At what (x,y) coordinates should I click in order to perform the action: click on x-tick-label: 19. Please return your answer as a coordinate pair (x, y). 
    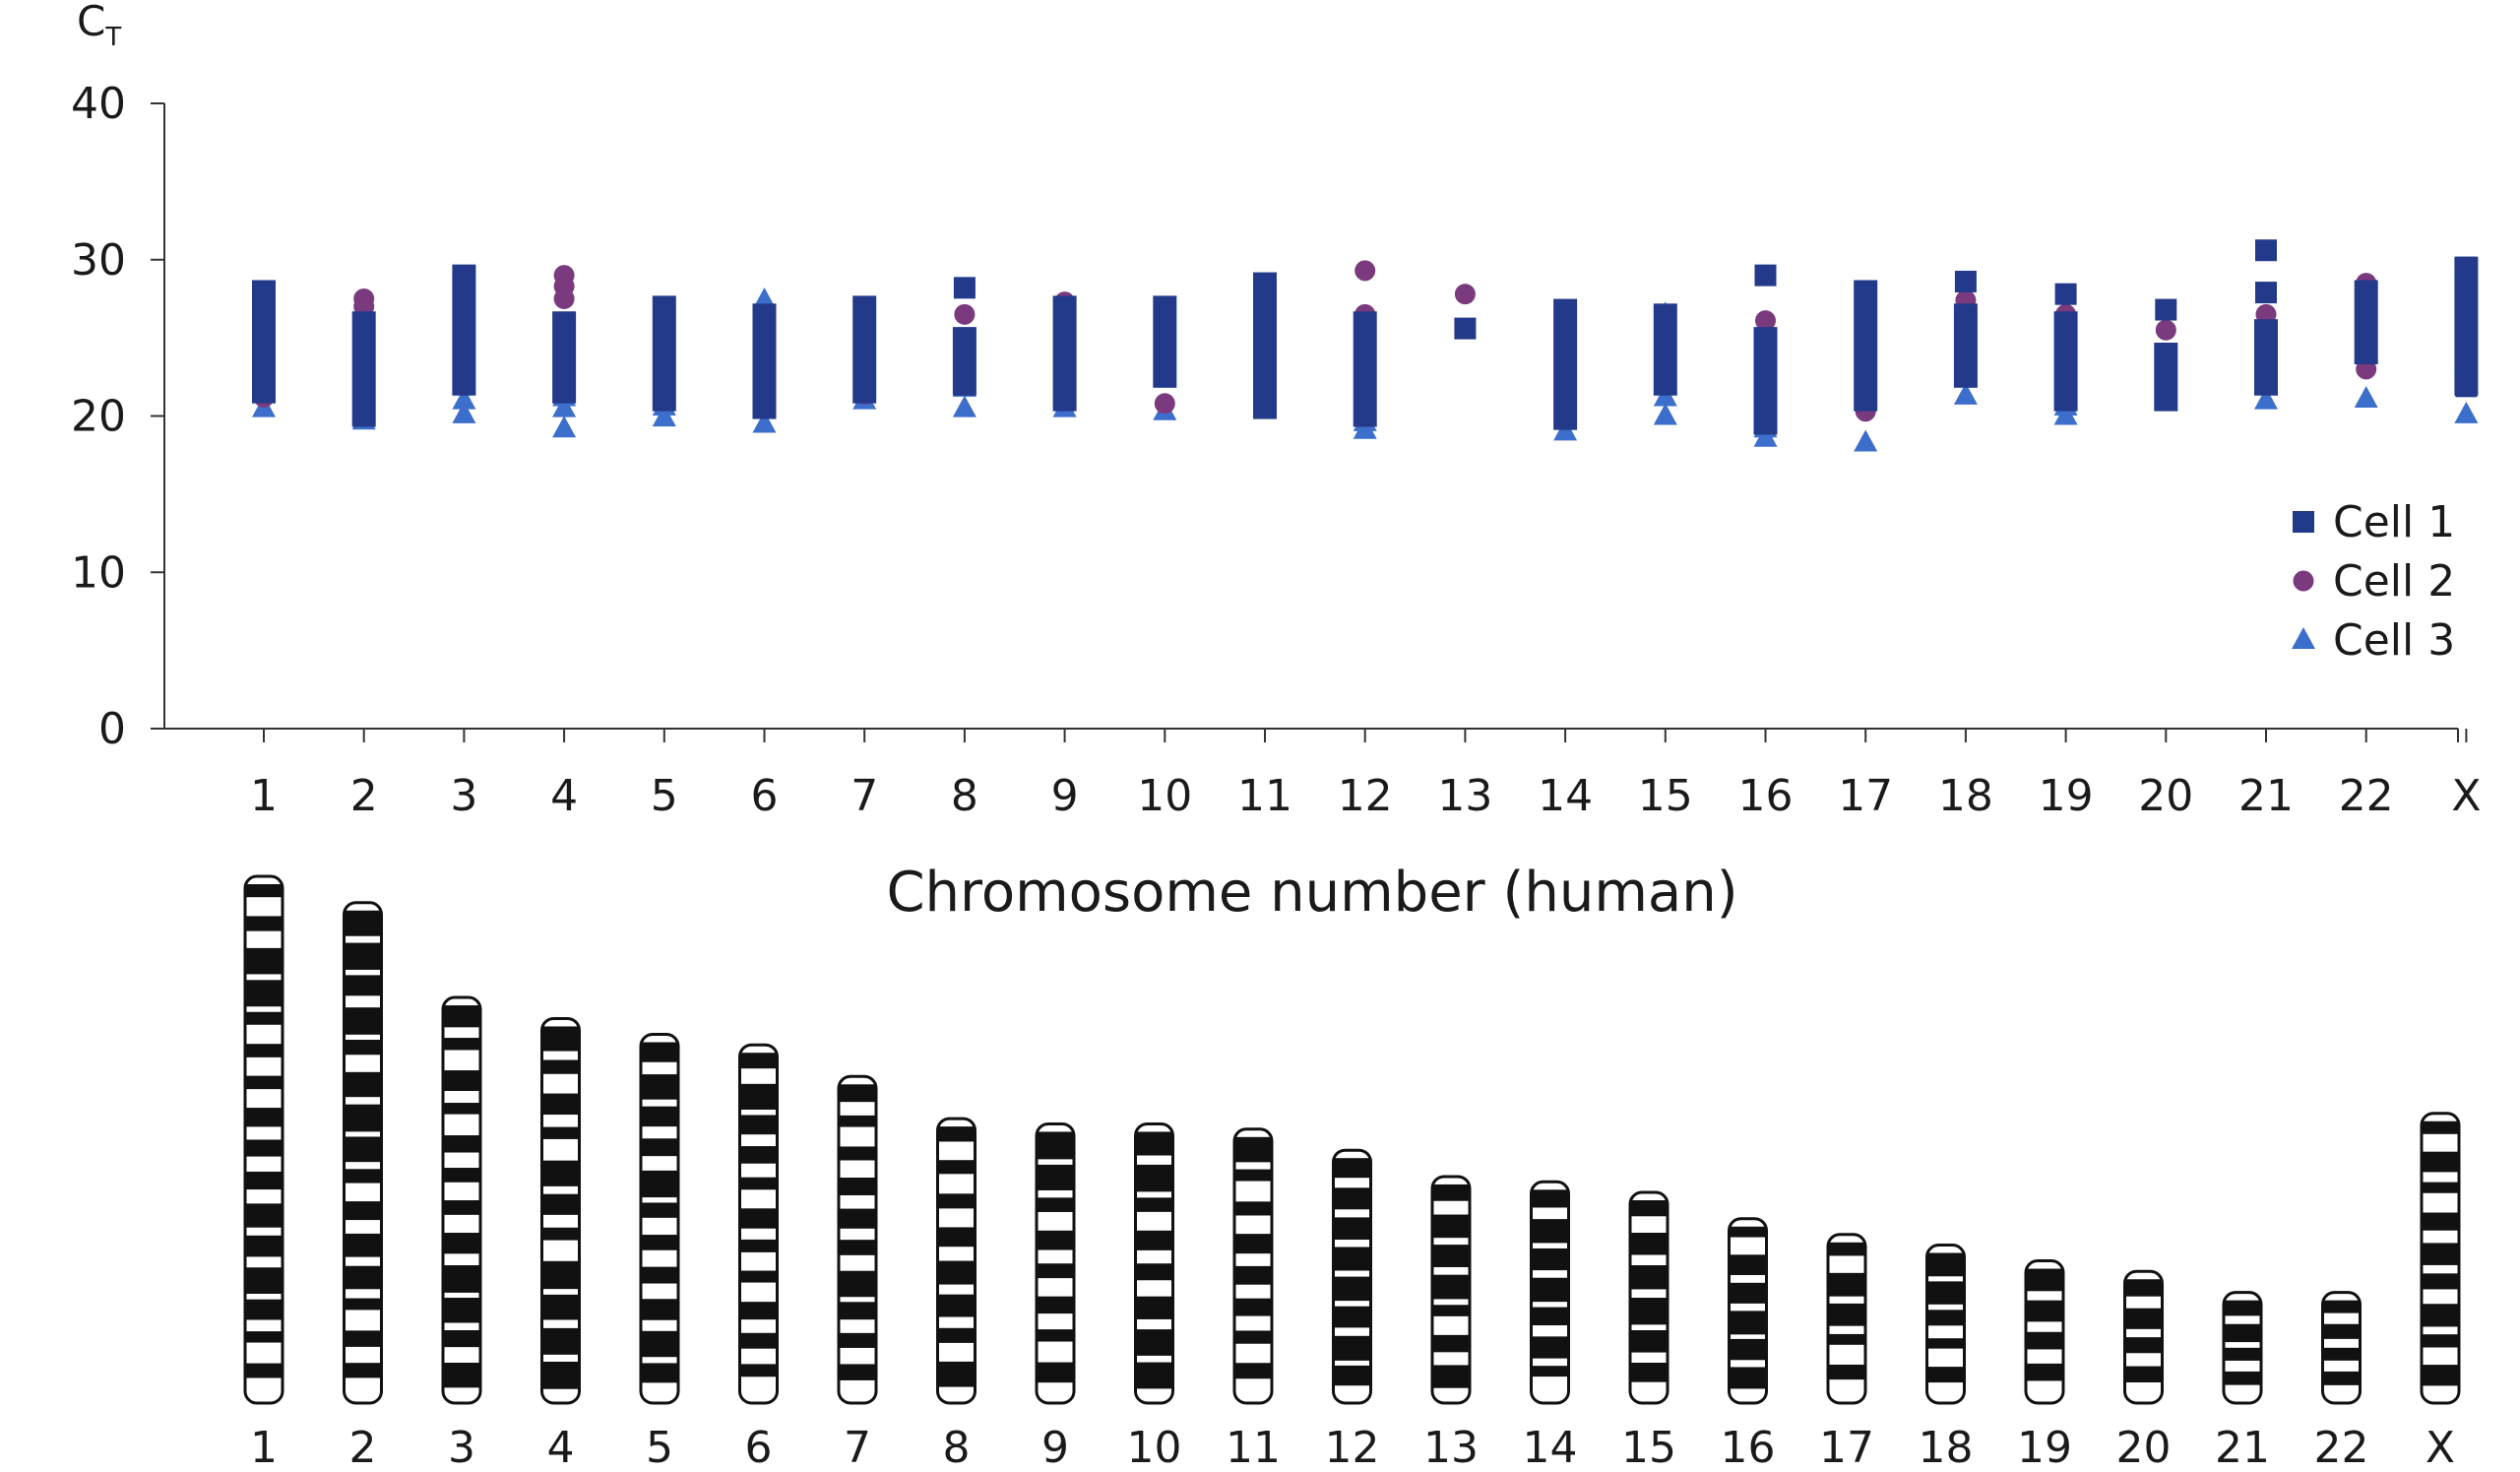
    Looking at the image, I should click on (2066, 796).